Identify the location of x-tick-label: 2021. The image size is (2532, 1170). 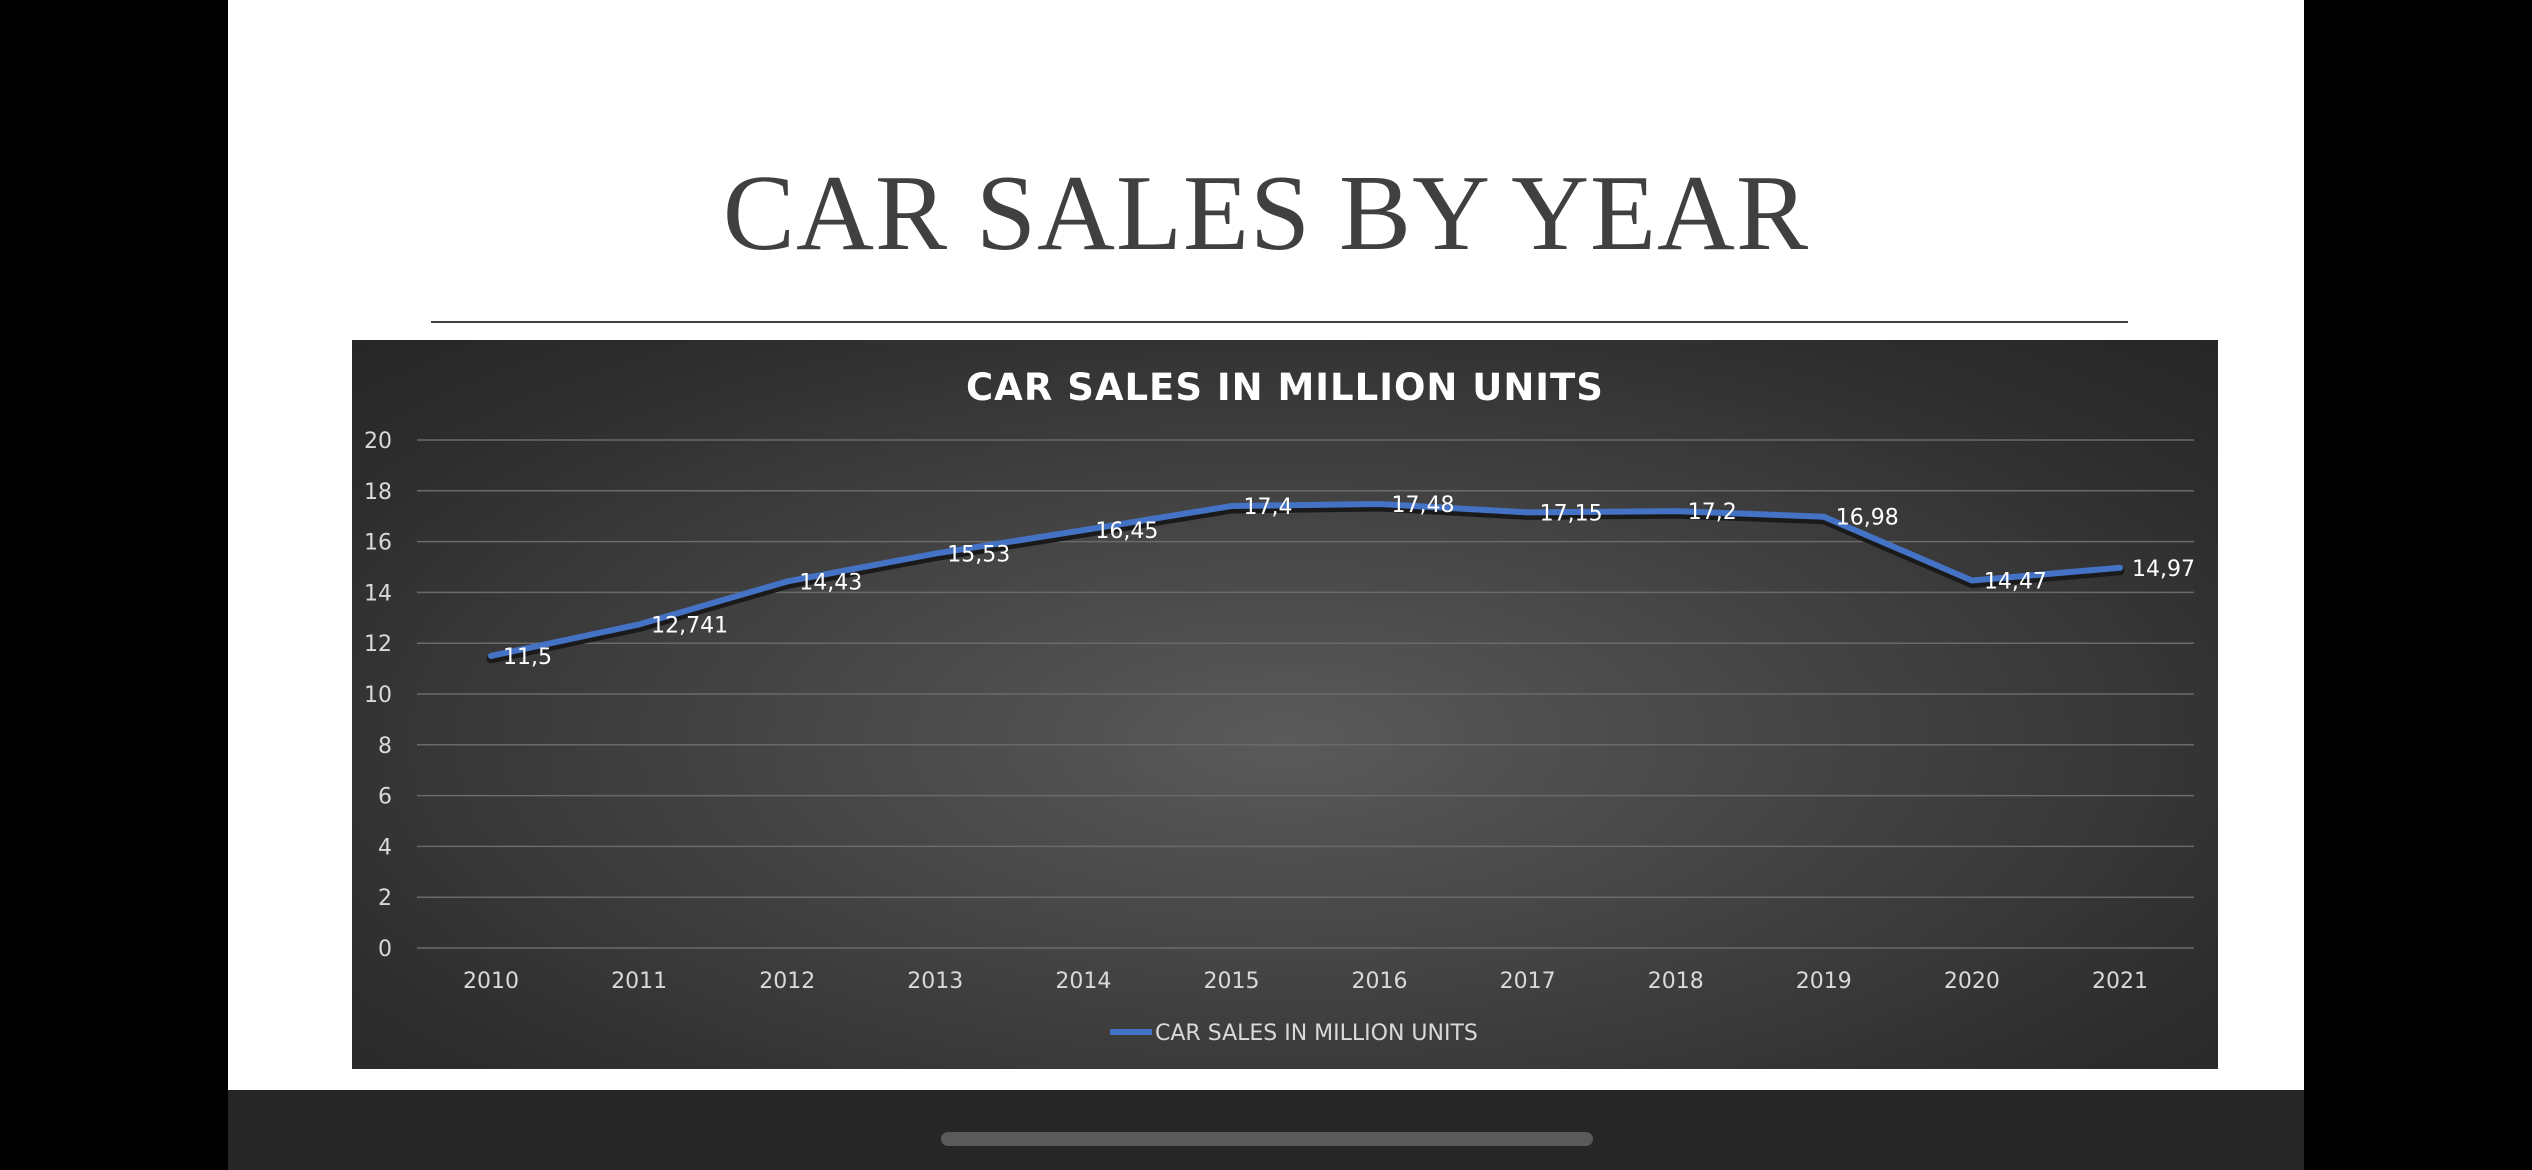
(2120, 981).